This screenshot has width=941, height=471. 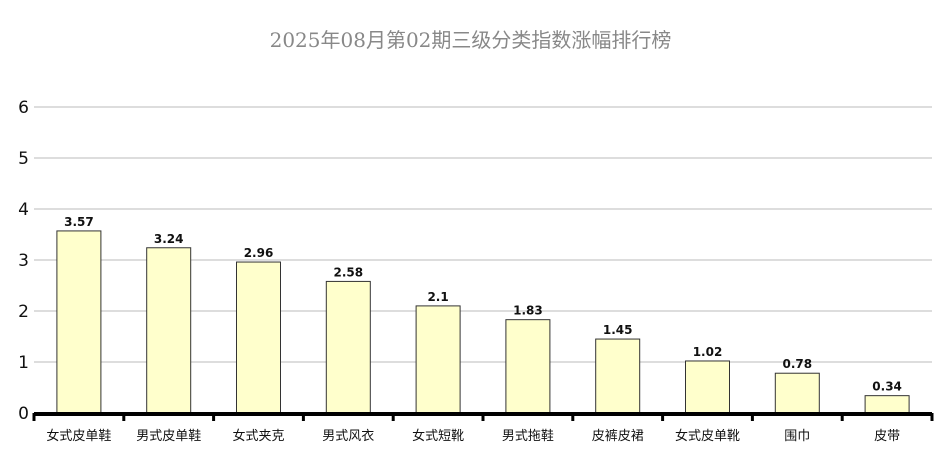 What do you see at coordinates (168, 436) in the screenshot?
I see `x-tick-label: 男式皮单鞋` at bounding box center [168, 436].